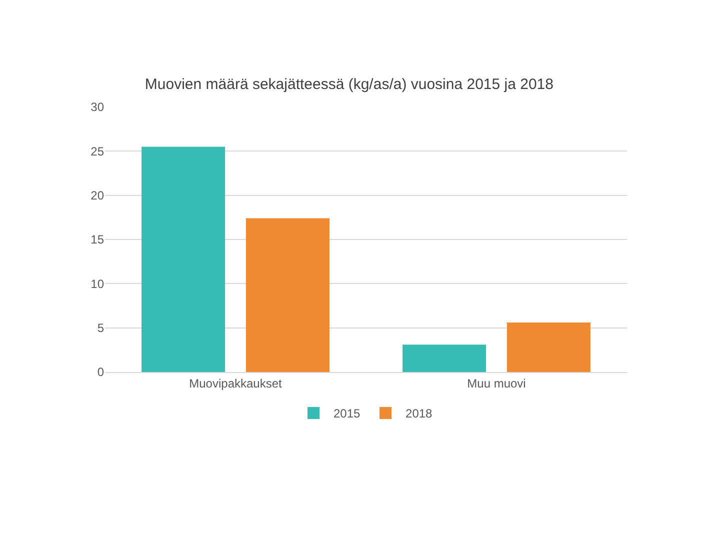 This screenshot has width=720, height=540. Describe the element at coordinates (100, 328) in the screenshot. I see `y-tick-label: 5` at that location.